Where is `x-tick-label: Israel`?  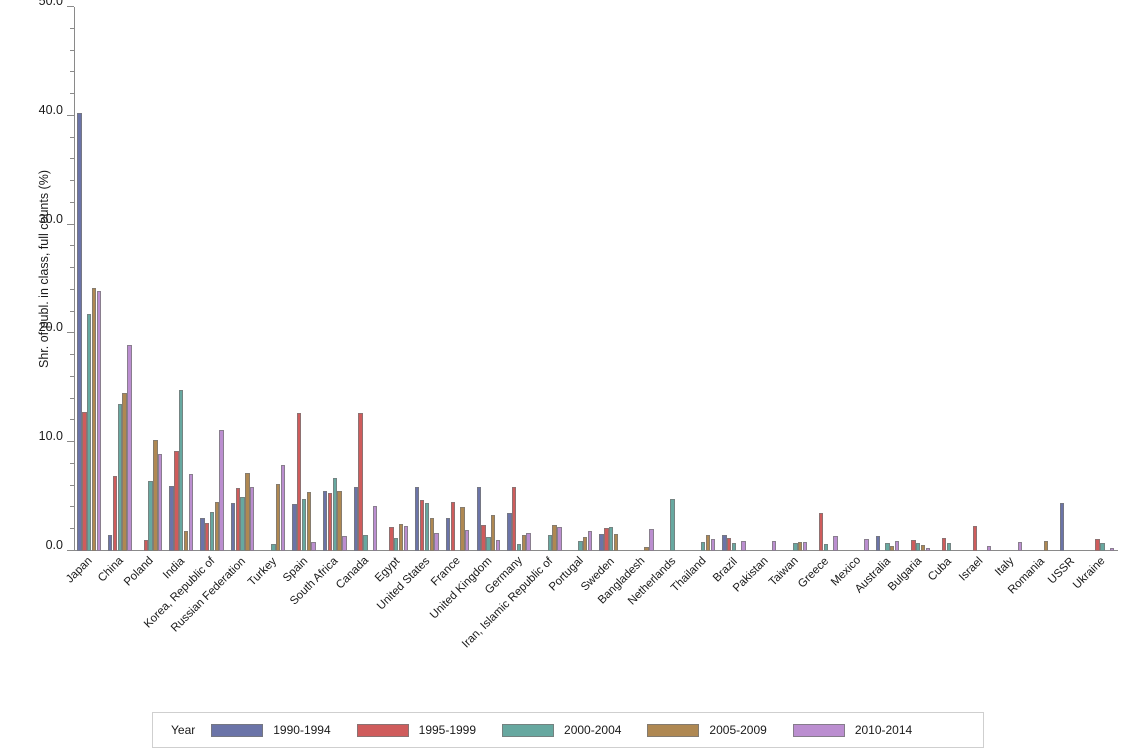
x-tick-label: Israel is located at coordinates (971, 569).